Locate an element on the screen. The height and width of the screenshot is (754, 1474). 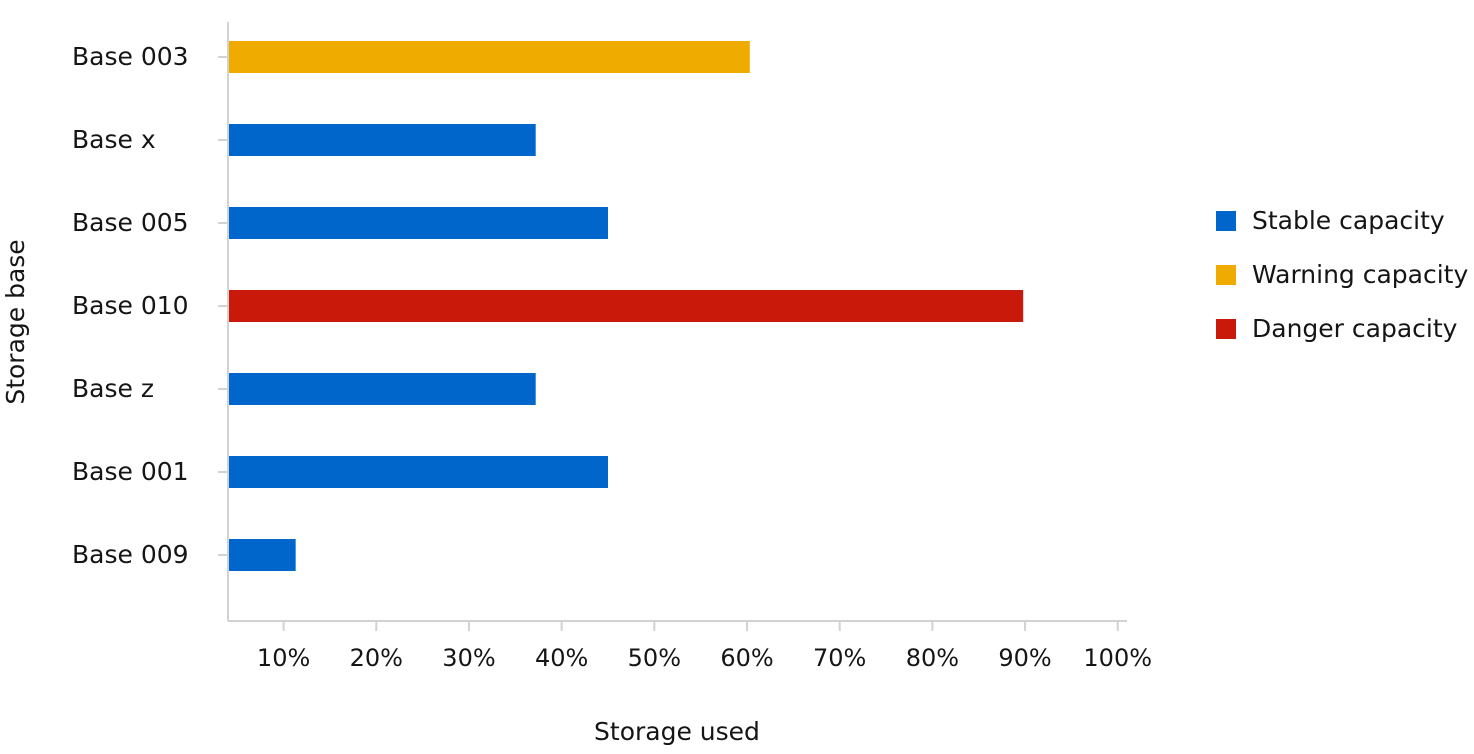
x-tick-labels: 10% 20% 30% 40% 50% 60% 70% 80% 90% 100% is located at coordinates (704, 658).